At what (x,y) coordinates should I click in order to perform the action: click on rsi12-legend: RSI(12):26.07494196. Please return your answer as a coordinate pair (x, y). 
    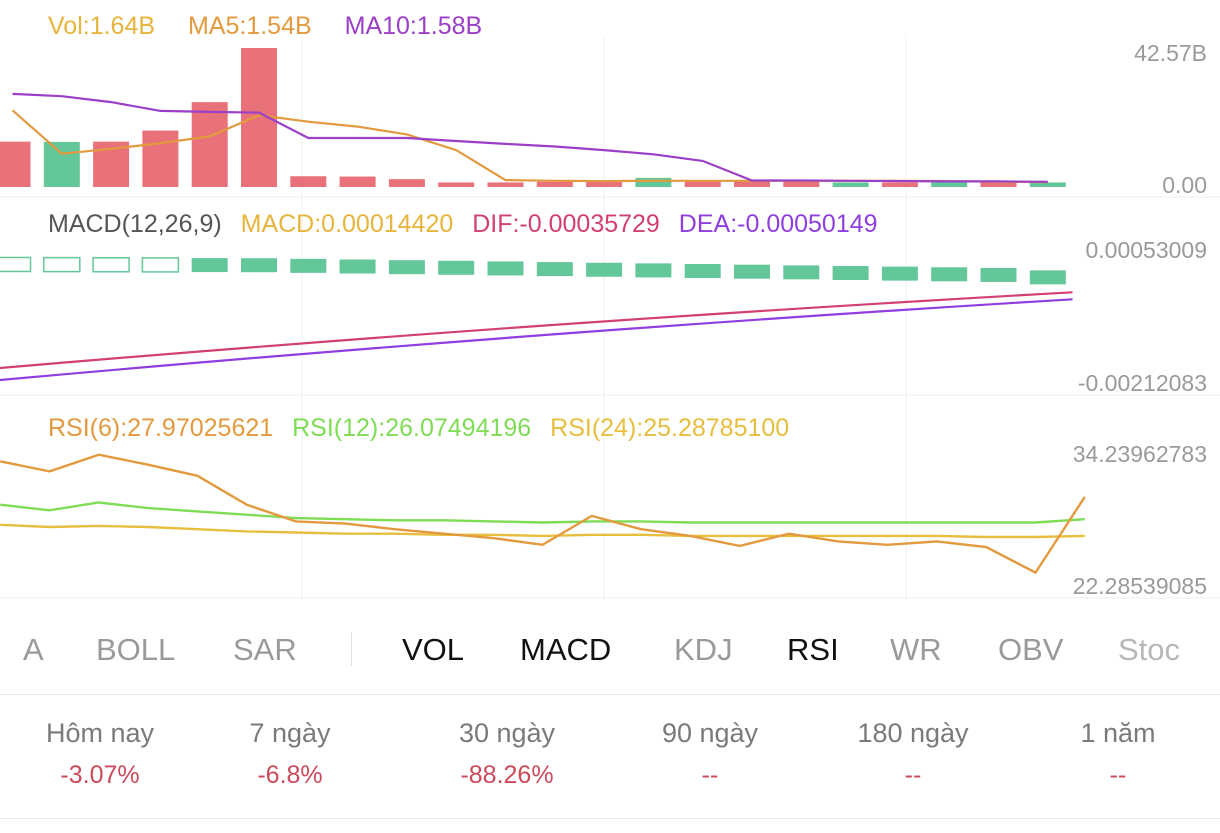
    Looking at the image, I should click on (412, 428).